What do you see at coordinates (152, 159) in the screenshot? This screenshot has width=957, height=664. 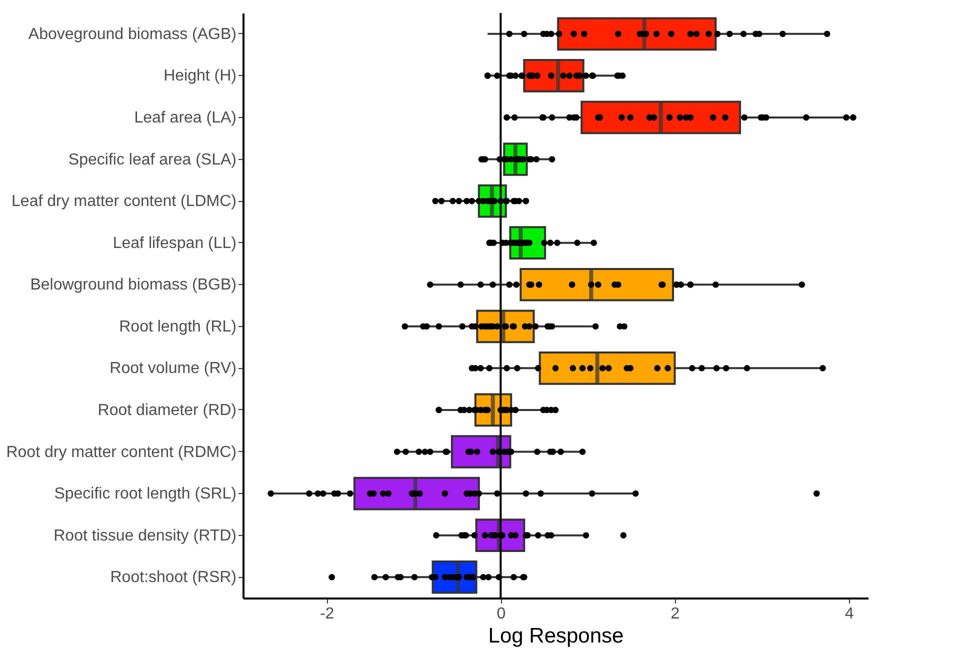 I see `y-tick-label: Specific leaf area (SLA)` at bounding box center [152, 159].